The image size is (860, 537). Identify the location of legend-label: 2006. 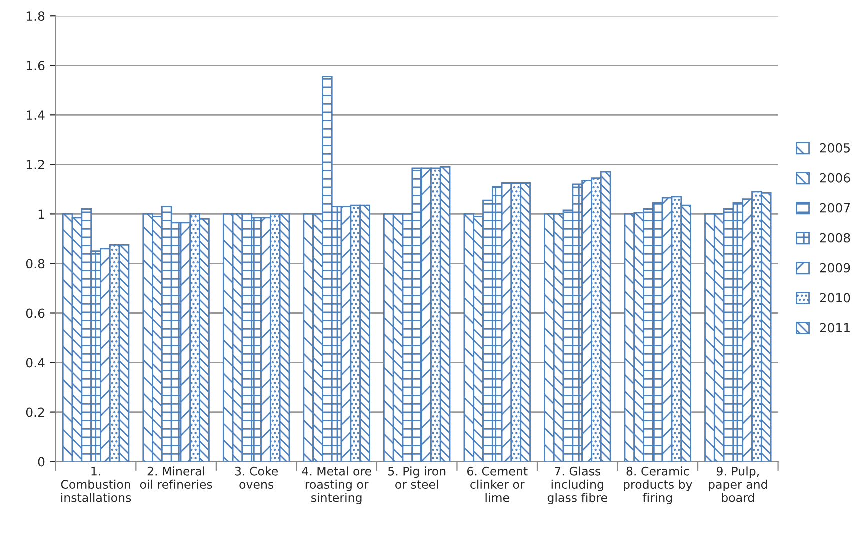
(835, 178).